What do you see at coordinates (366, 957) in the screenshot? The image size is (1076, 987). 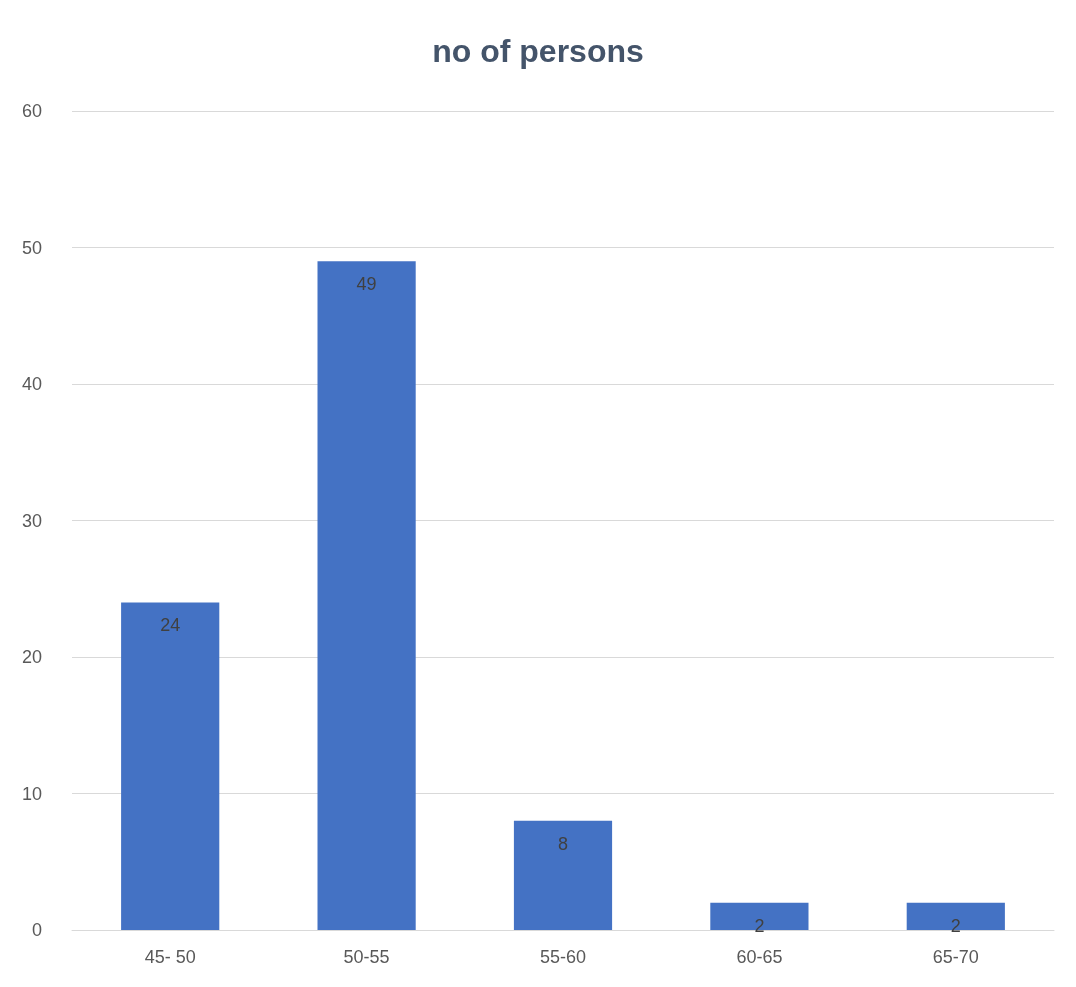 I see `x-tick-label: 50-55` at bounding box center [366, 957].